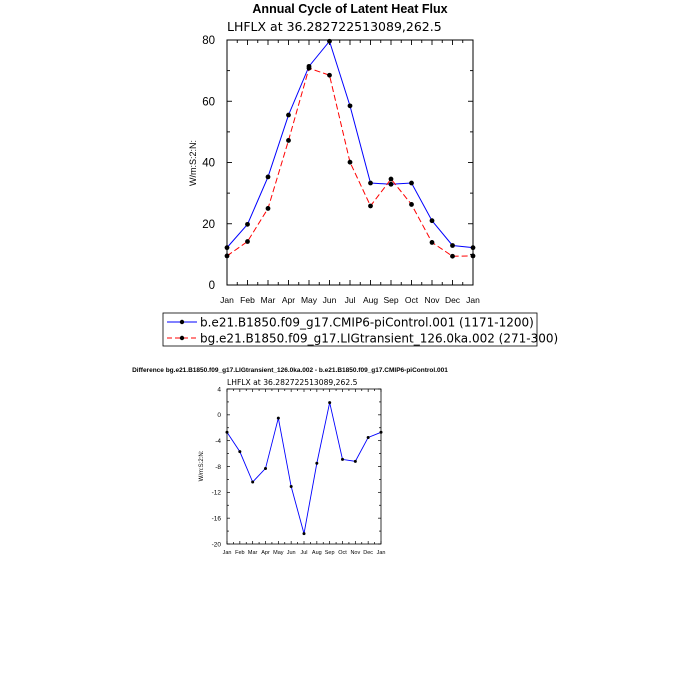 The width and height of the screenshot is (700, 700). What do you see at coordinates (219, 389) in the screenshot?
I see `y-tick-label: 4` at bounding box center [219, 389].